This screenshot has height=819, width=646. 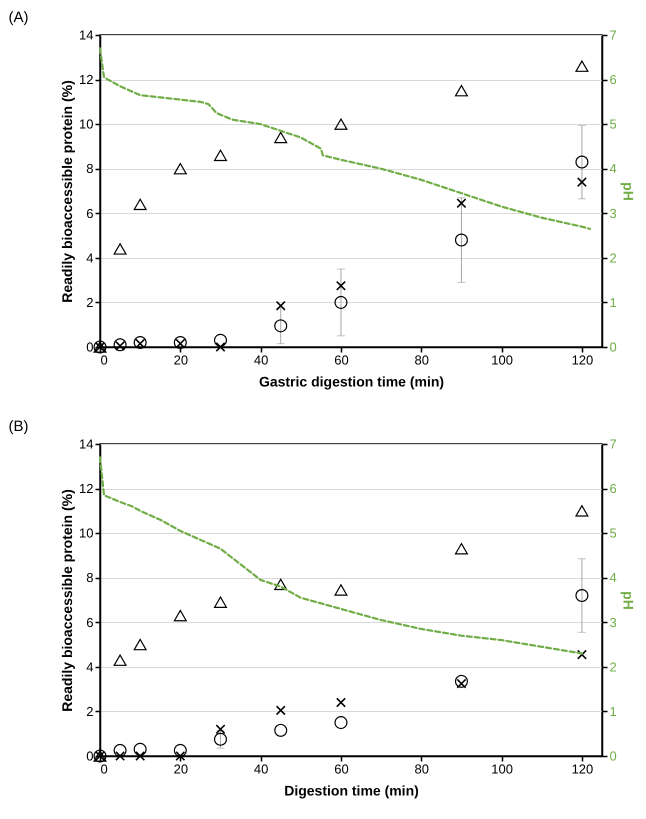 I want to click on chart-title: (B), so click(x=18, y=426).